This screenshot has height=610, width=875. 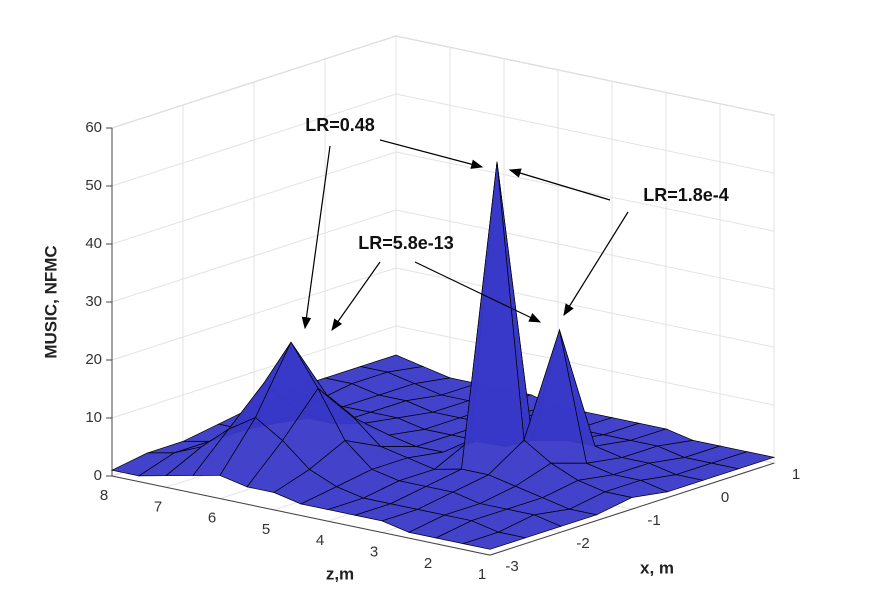 I want to click on annotation: LR=1.8e-4, so click(x=686, y=195).